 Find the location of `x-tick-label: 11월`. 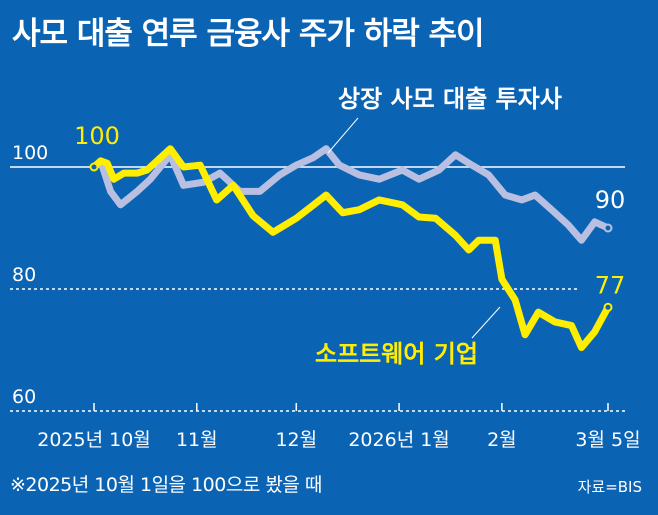

x-tick-label: 11월 is located at coordinates (197, 440).